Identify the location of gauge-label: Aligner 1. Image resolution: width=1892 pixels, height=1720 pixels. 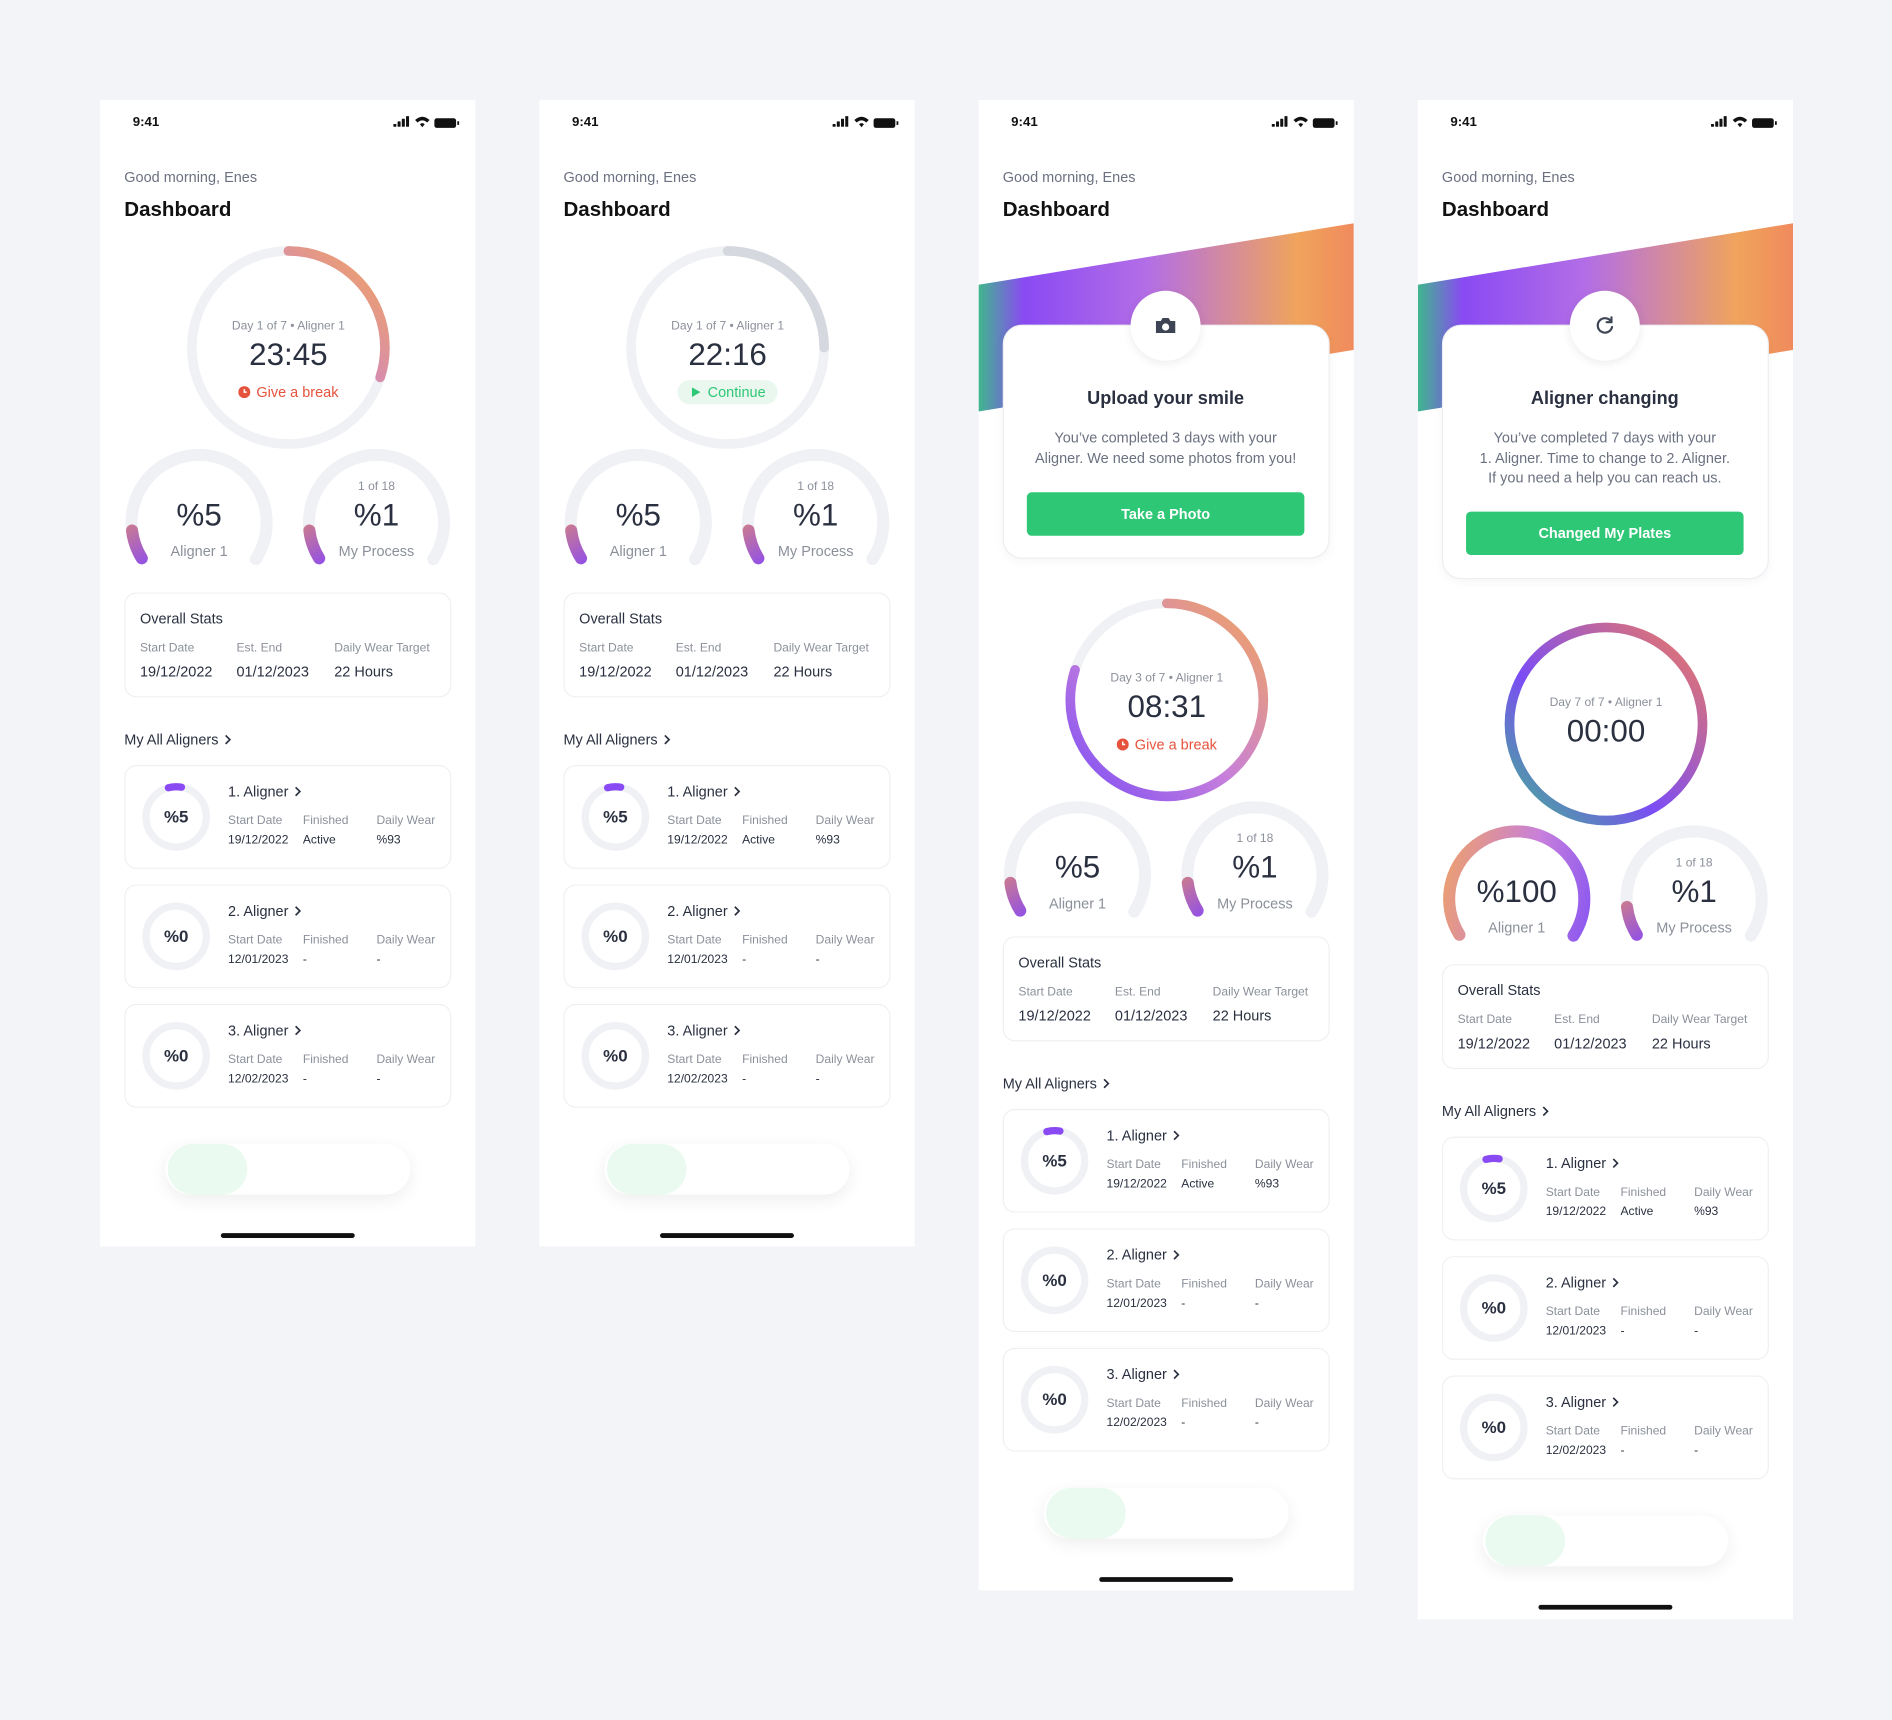
(638, 551).